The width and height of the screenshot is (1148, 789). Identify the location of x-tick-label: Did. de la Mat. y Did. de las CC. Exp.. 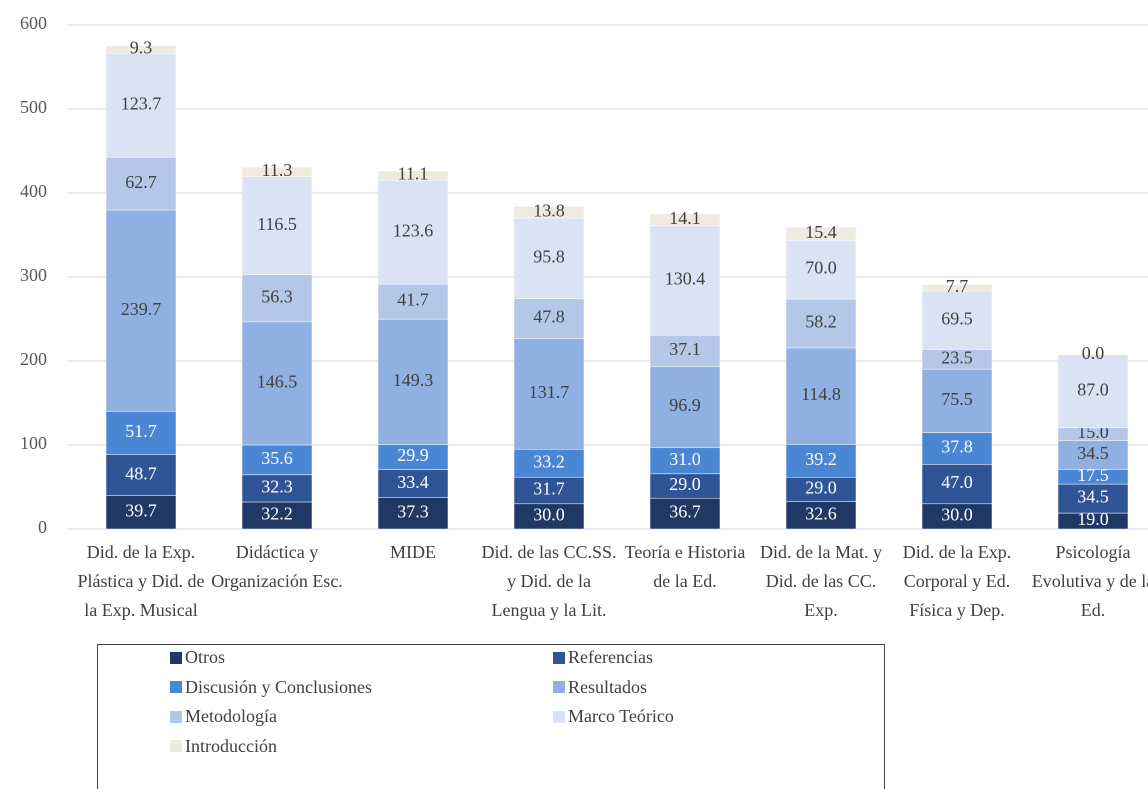
(821, 581).